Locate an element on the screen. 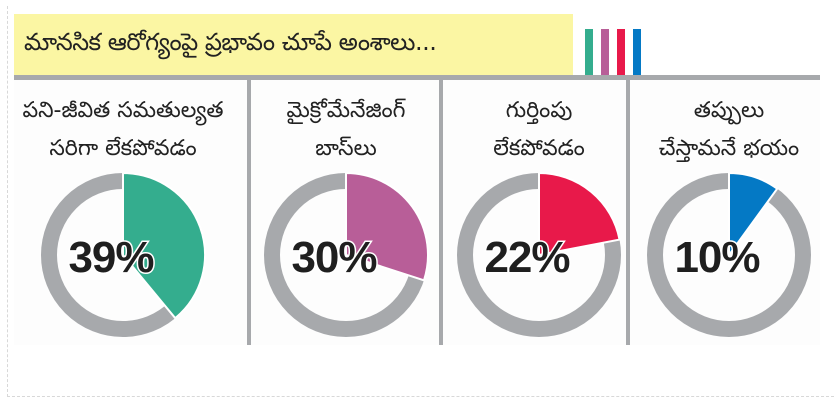 The height and width of the screenshot is (401, 834). color-bar-blue is located at coordinates (637, 52).